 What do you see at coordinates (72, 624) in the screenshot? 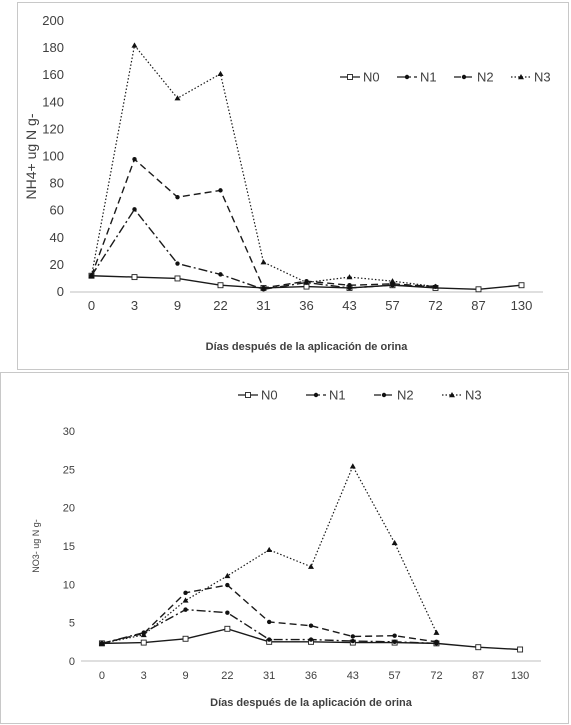
I see `y-tick-label-1: 5` at bounding box center [72, 624].